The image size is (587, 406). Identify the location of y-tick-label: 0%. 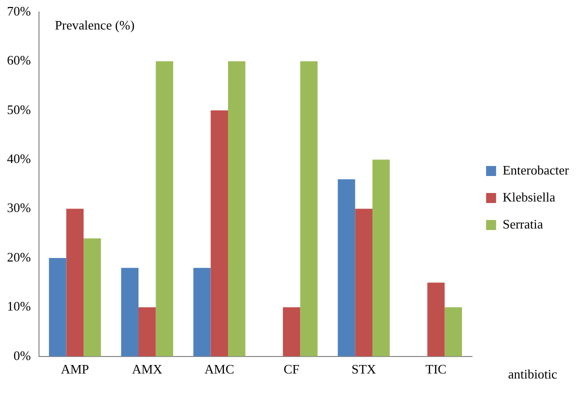
(22, 355).